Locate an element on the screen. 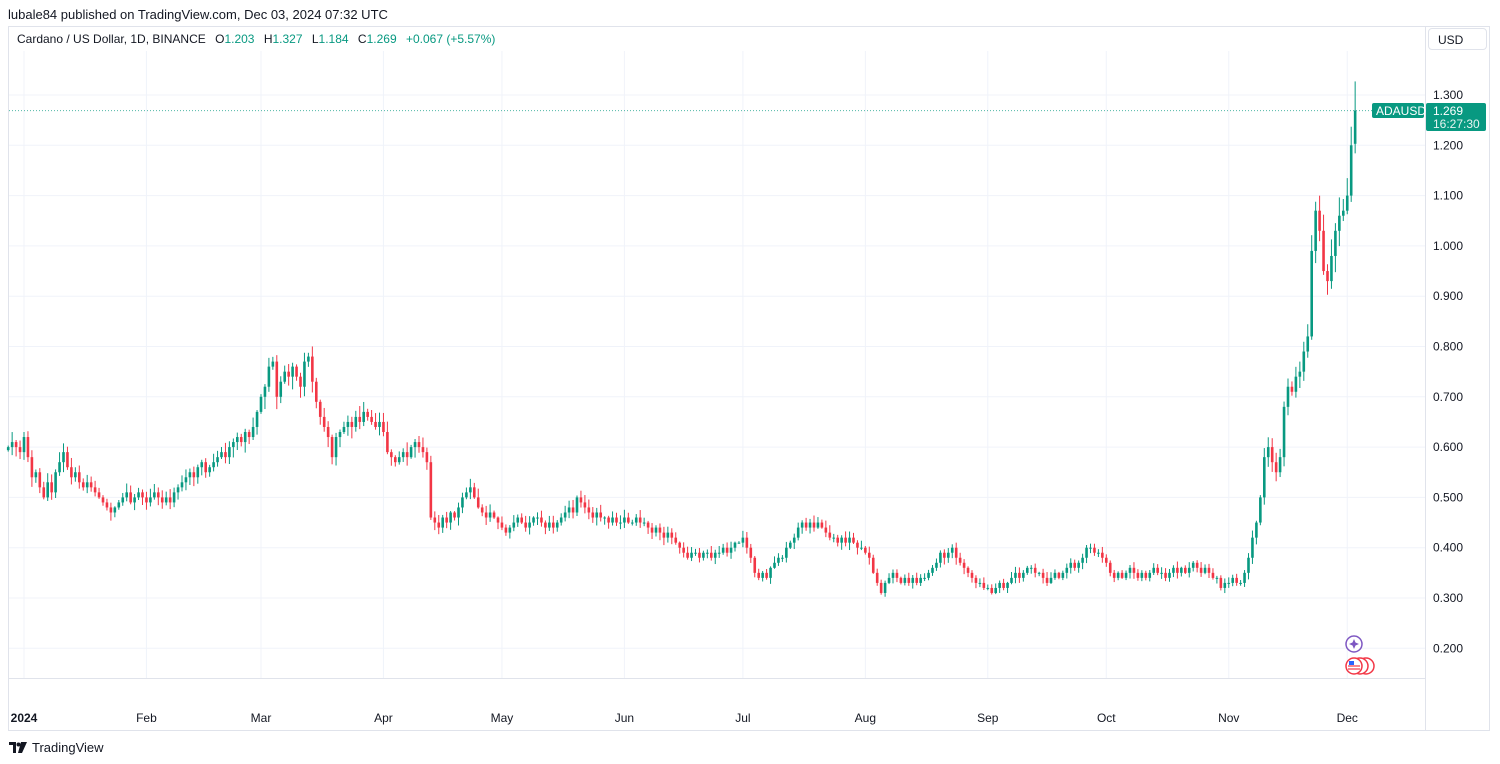 The width and height of the screenshot is (1500, 764). brand-name: TradingView is located at coordinates (68, 747).